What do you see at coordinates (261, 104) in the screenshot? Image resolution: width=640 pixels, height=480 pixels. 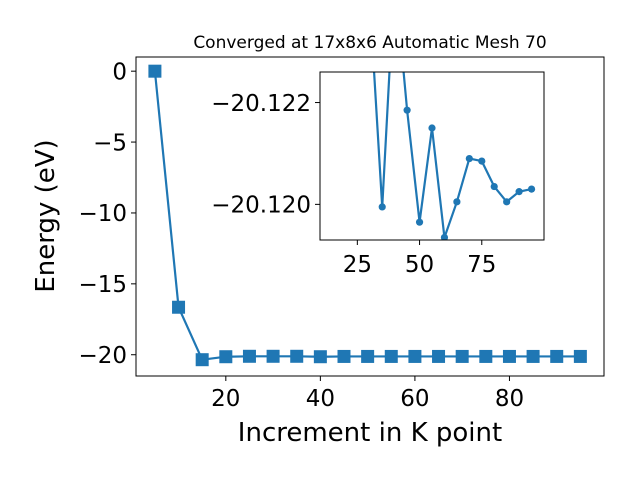 I see `y-tick-label: −20.122` at bounding box center [261, 104].